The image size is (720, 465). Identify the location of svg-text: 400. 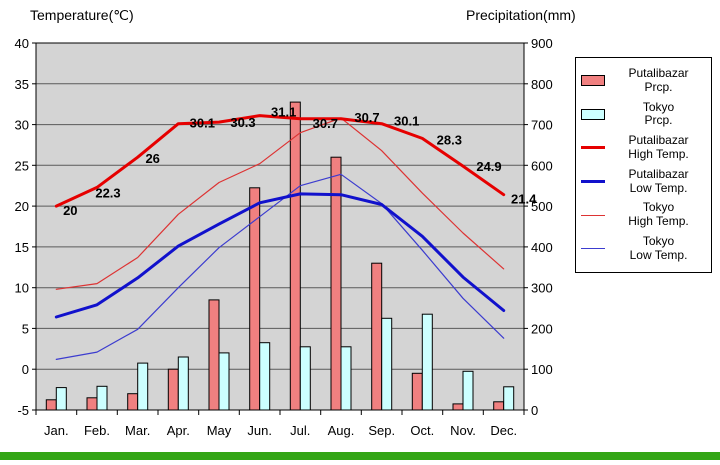
(542, 247).